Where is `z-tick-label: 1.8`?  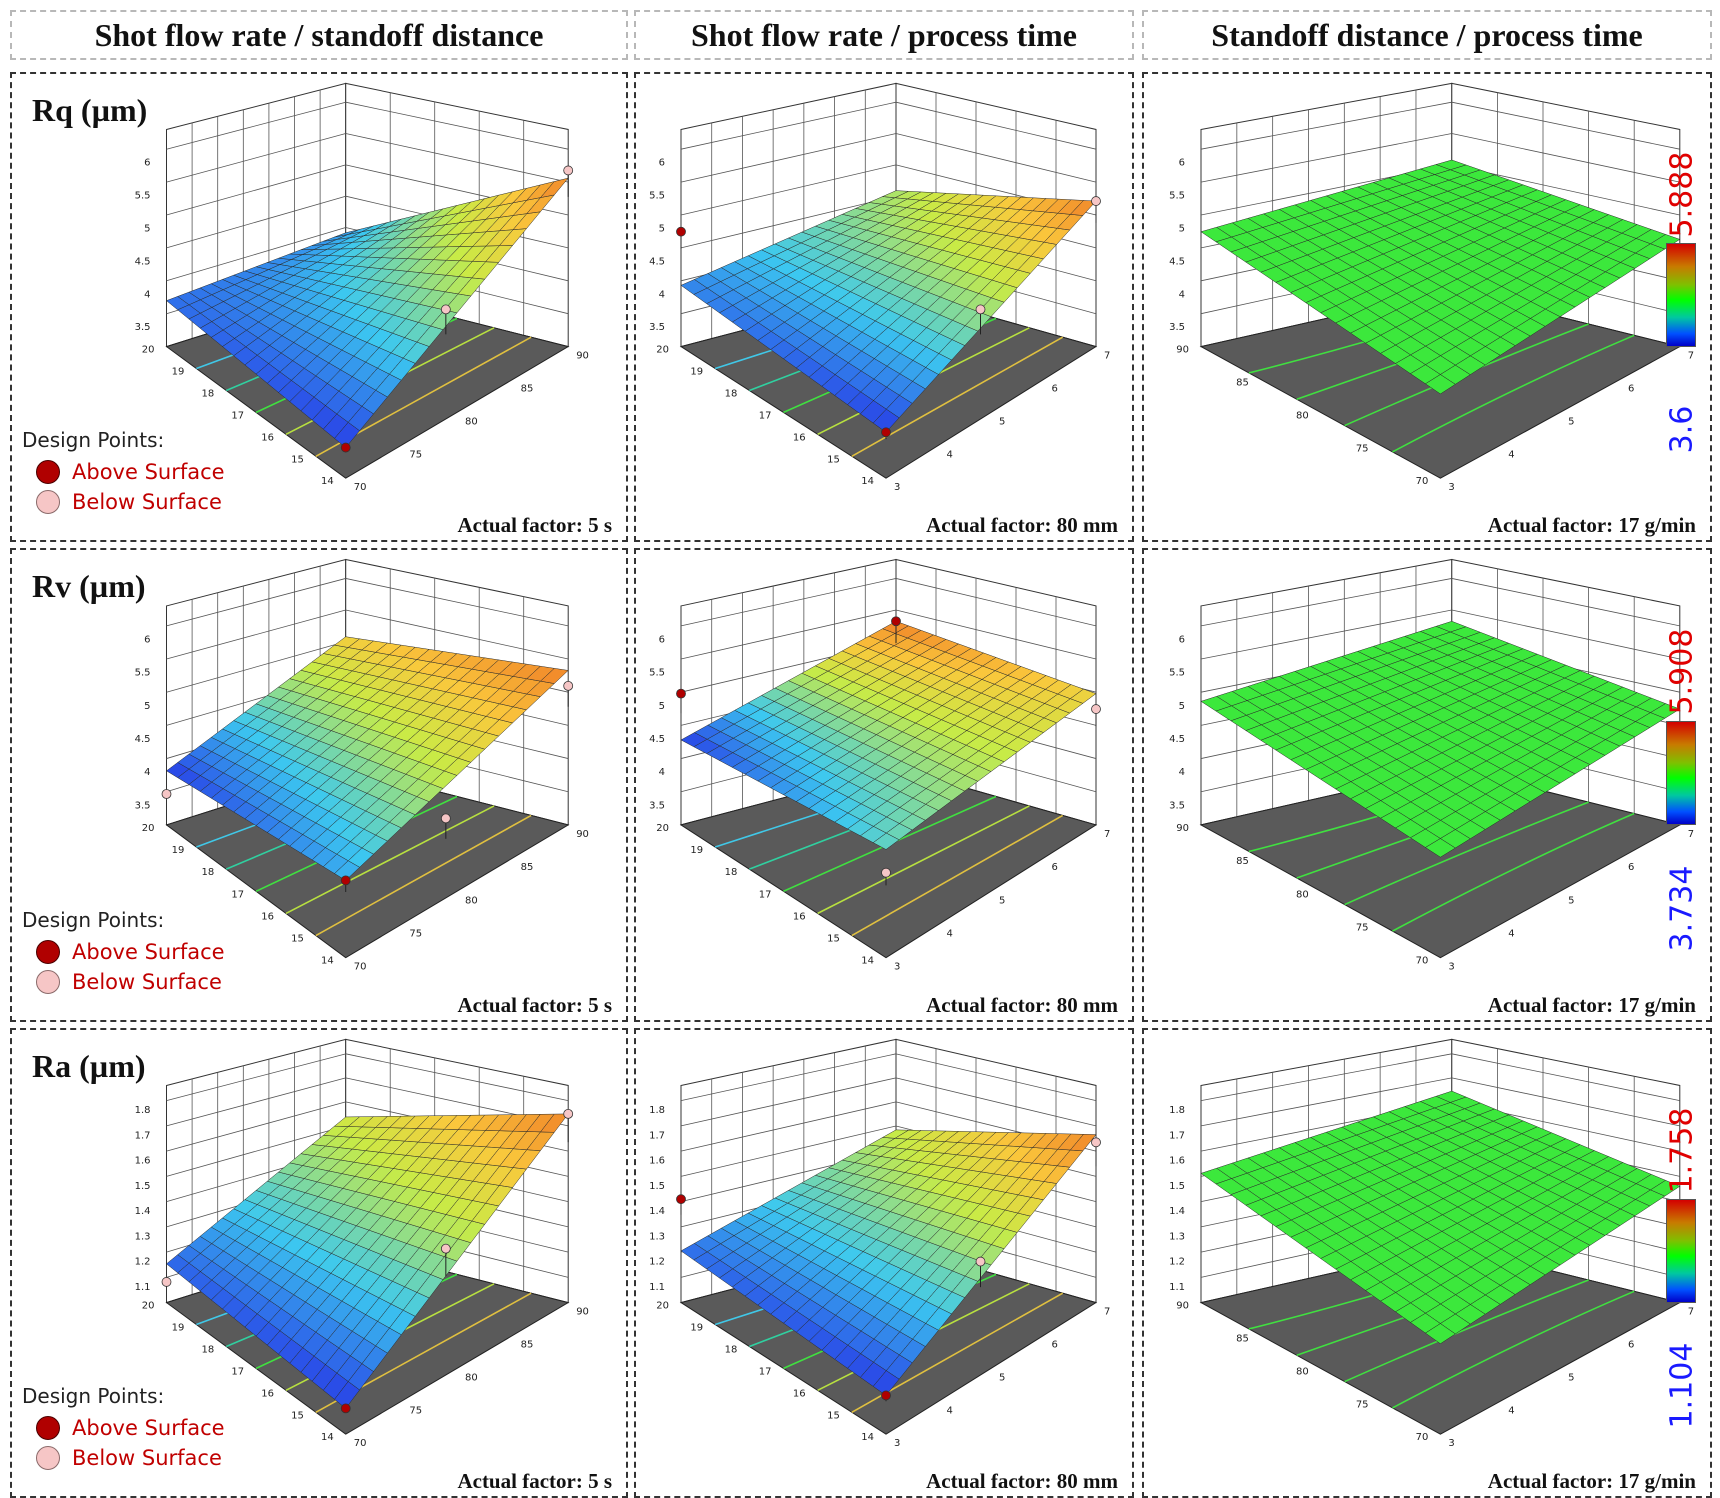
z-tick-label: 1.8 is located at coordinates (657, 1110).